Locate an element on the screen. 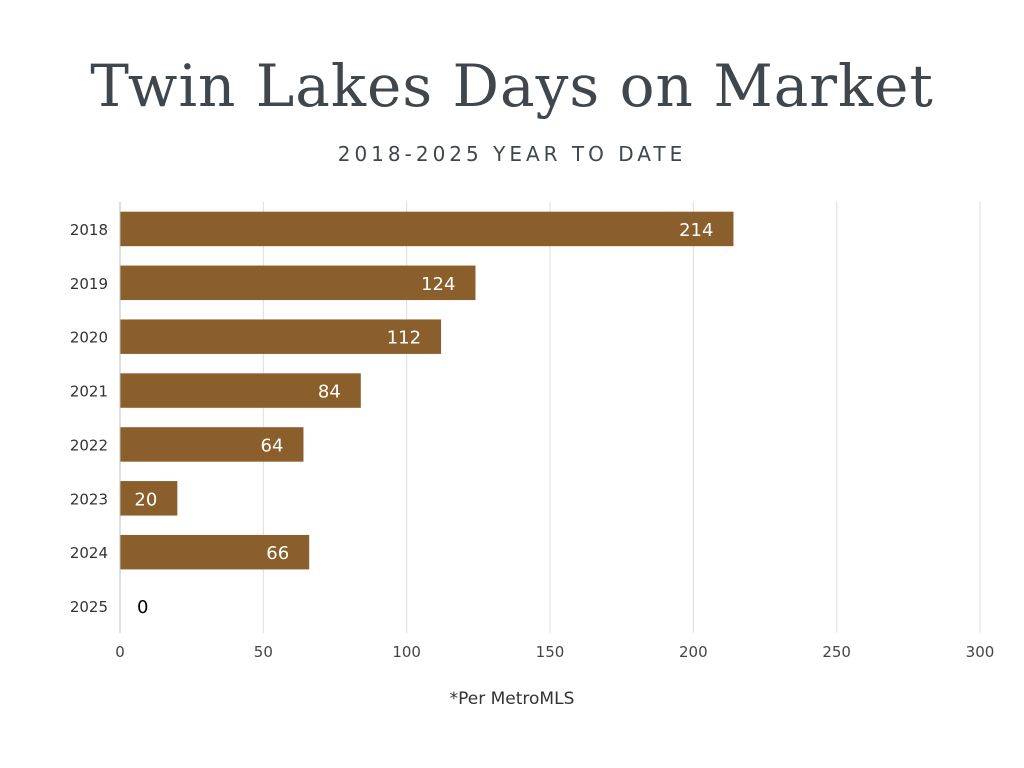  footnote: *Per MetroMLS is located at coordinates (512, 699).